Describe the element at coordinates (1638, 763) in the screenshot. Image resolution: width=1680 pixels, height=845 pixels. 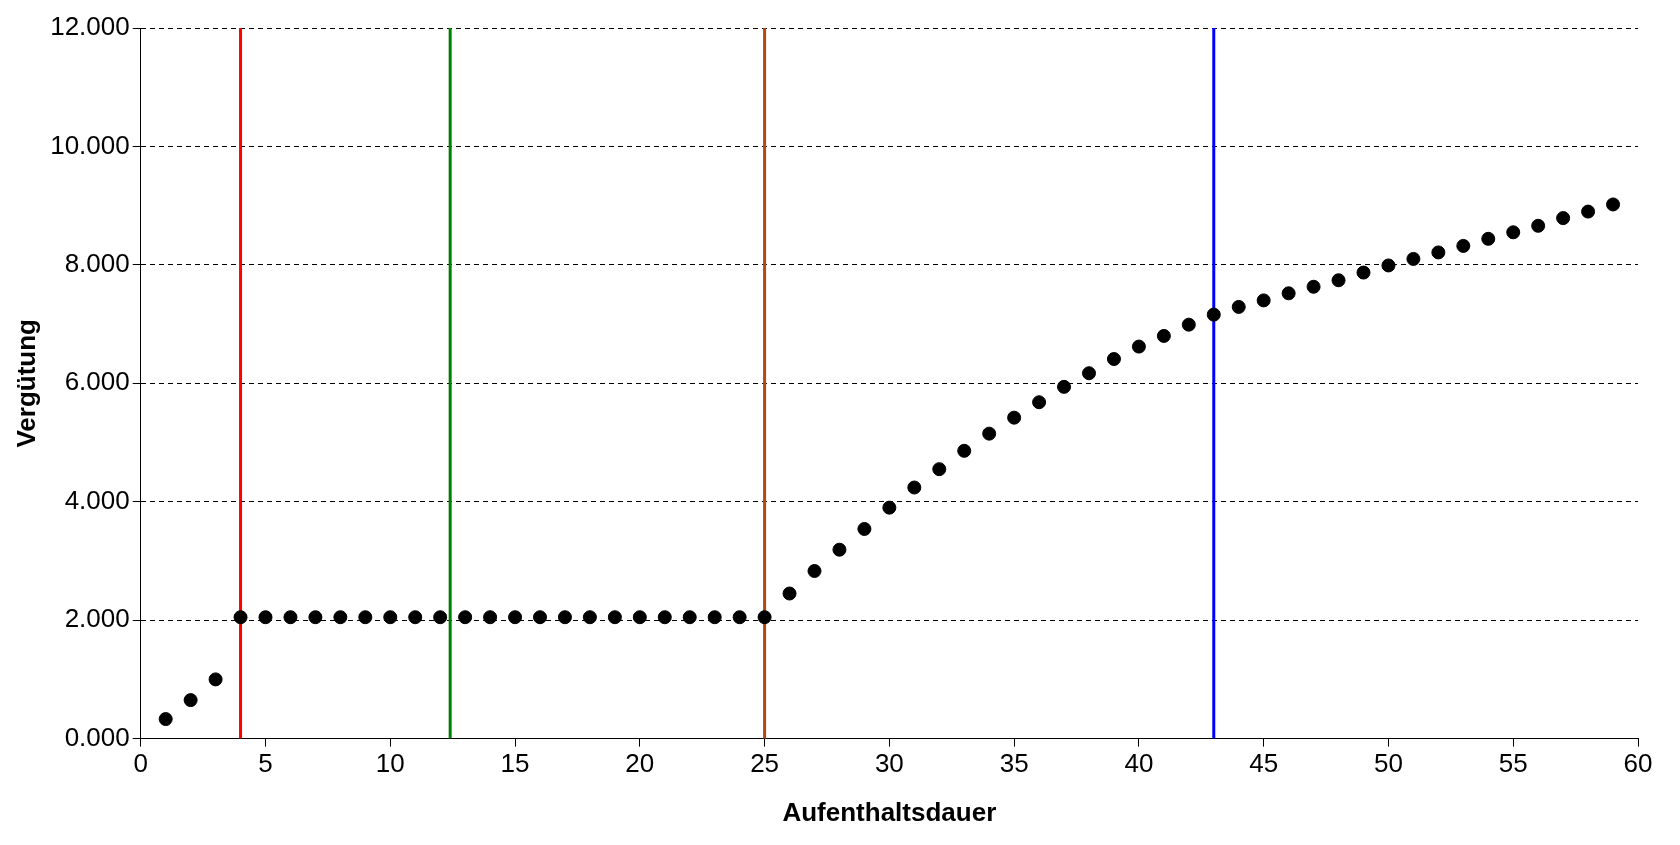
I see `x-tick-label: 60` at that location.